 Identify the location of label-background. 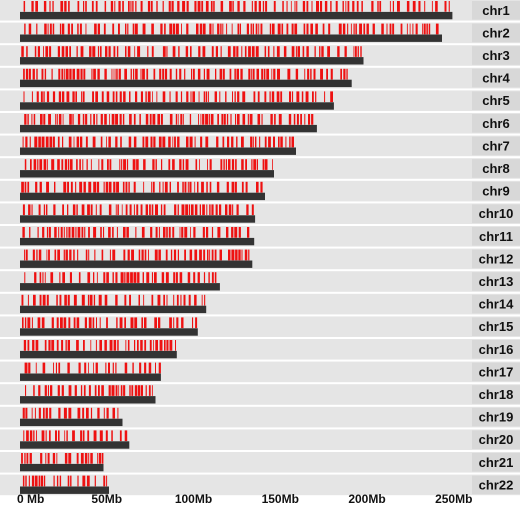
(496, 100).